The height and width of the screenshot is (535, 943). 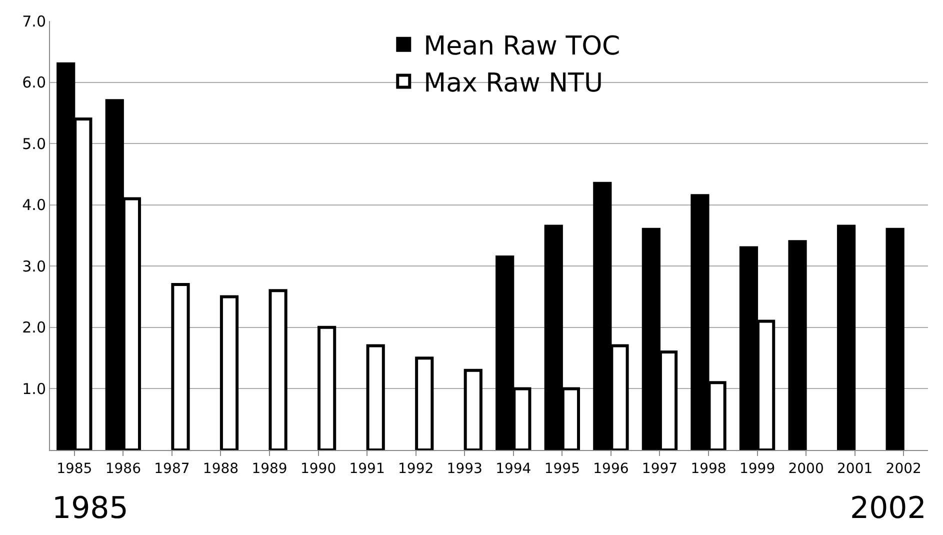 What do you see at coordinates (888, 508) in the screenshot?
I see `text: 2002` at bounding box center [888, 508].